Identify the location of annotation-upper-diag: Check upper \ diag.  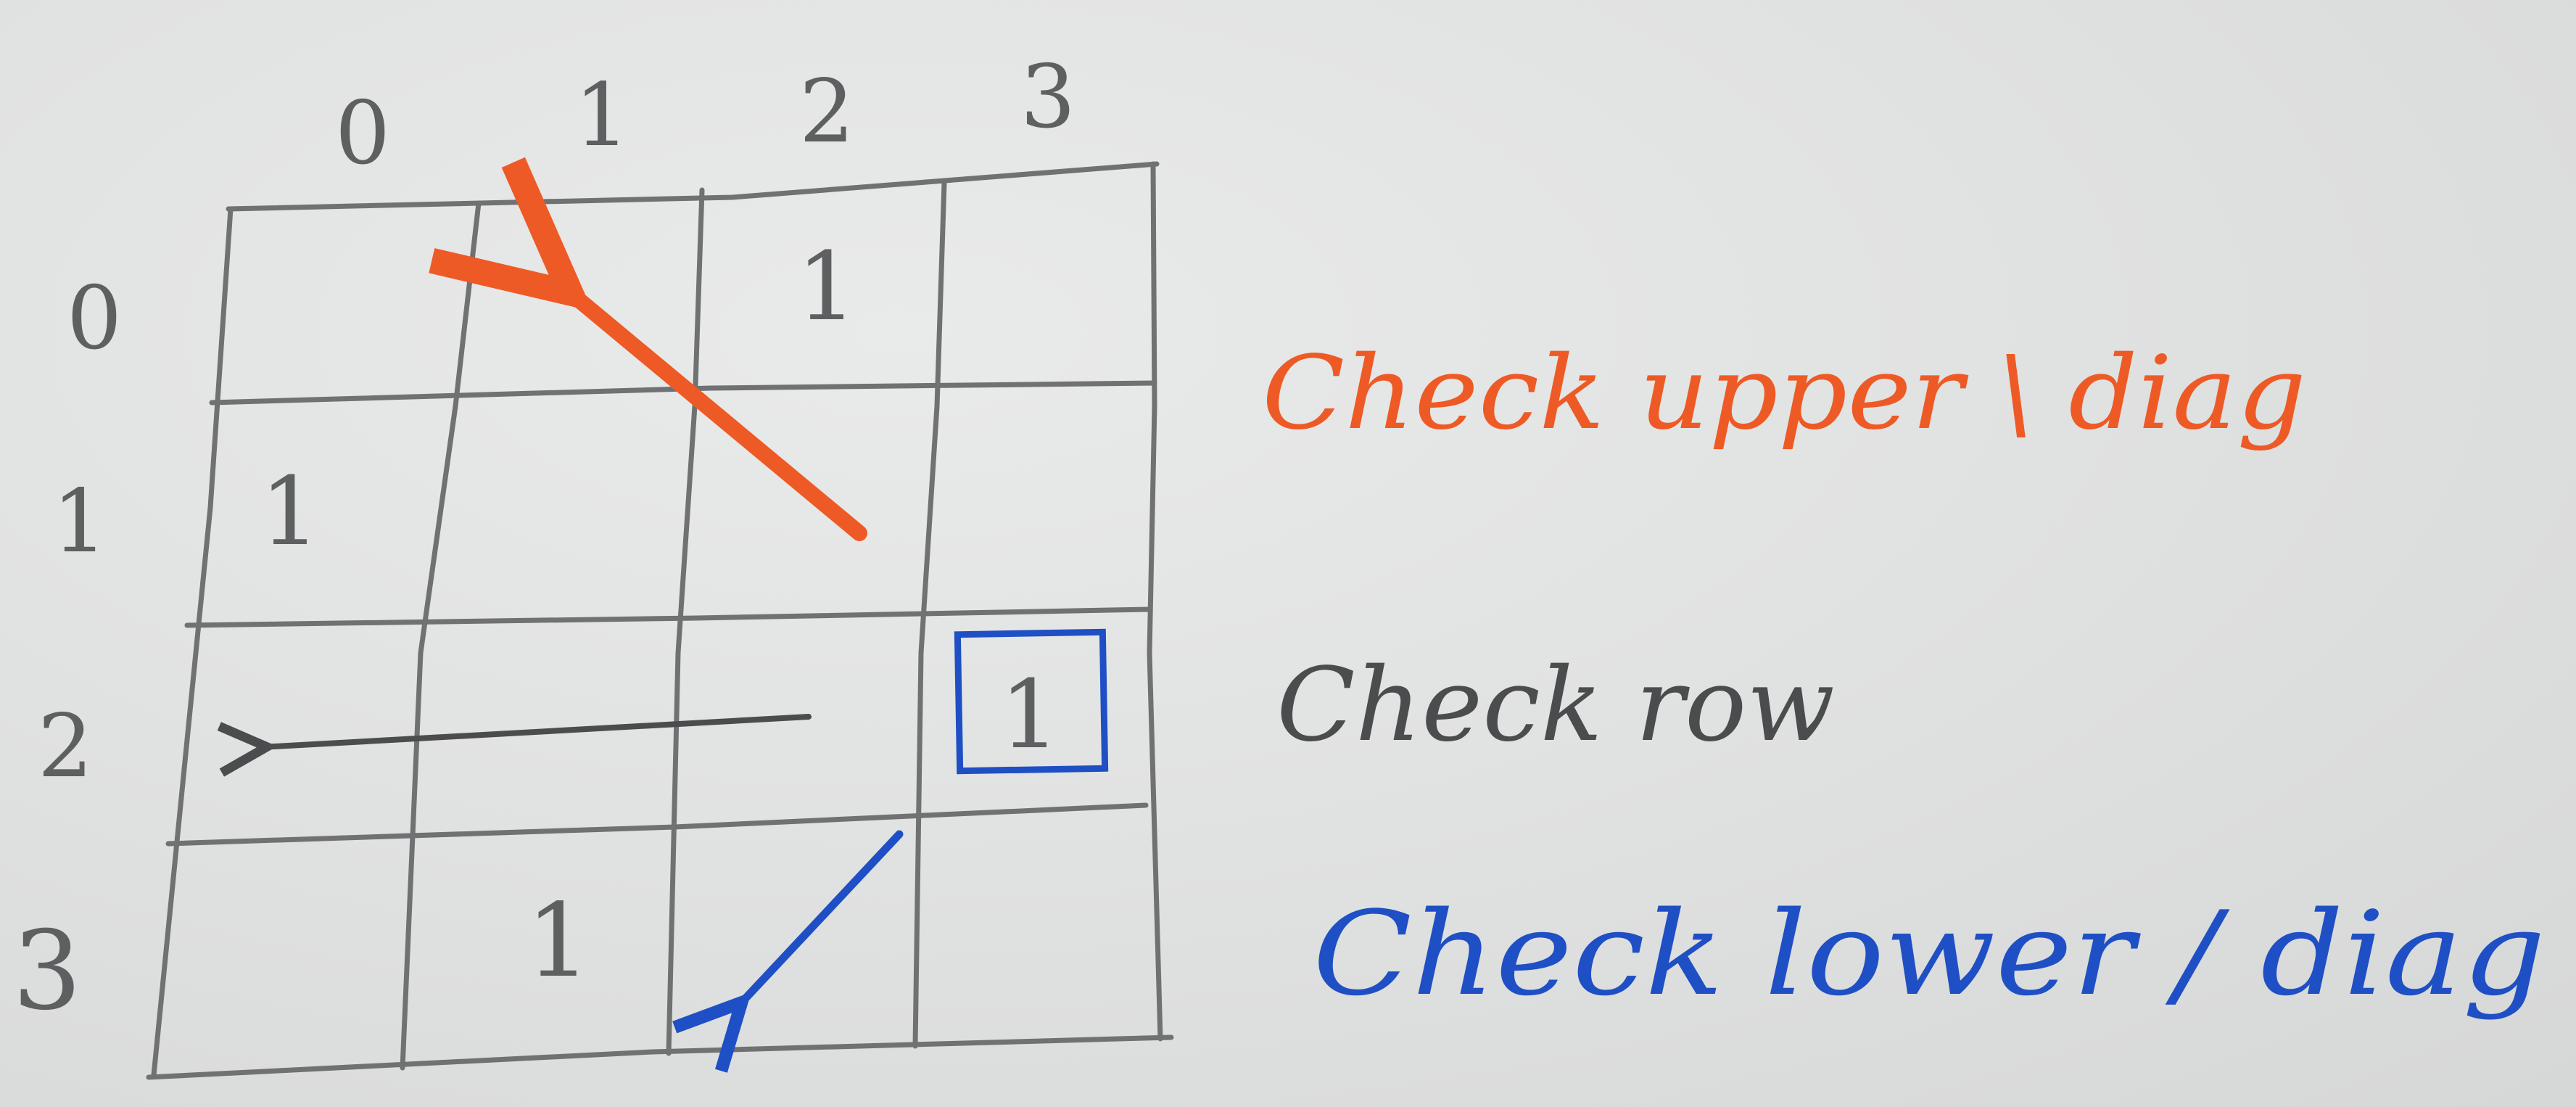
(1784, 393).